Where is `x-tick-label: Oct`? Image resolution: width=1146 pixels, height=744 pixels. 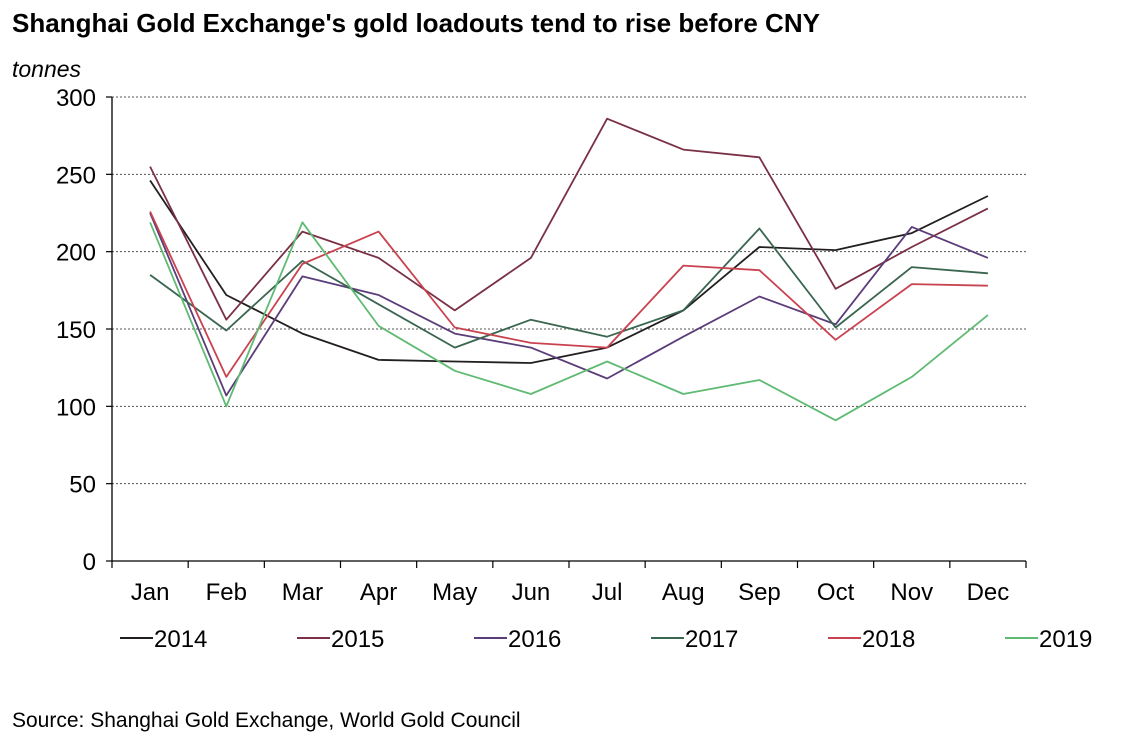
x-tick-label: Oct is located at coordinates (836, 592).